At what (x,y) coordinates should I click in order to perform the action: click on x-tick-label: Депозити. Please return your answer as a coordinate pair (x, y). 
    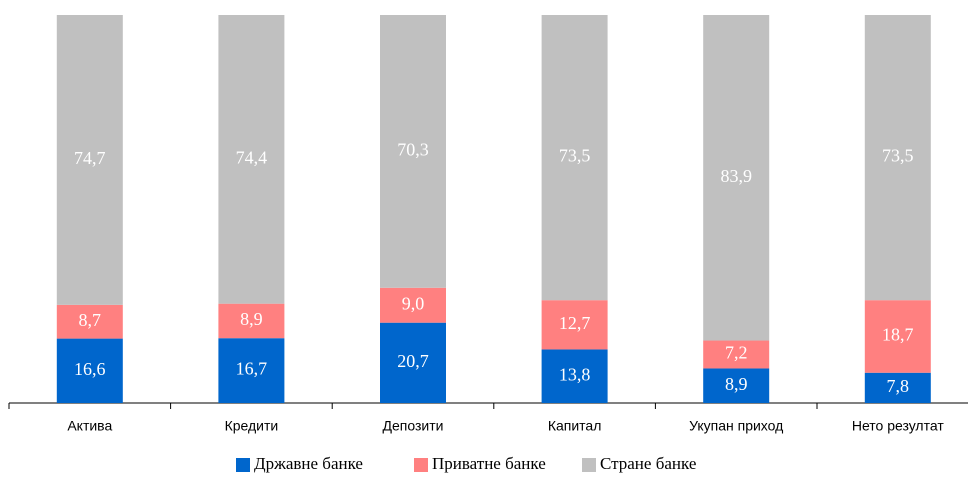
    Looking at the image, I should click on (413, 426).